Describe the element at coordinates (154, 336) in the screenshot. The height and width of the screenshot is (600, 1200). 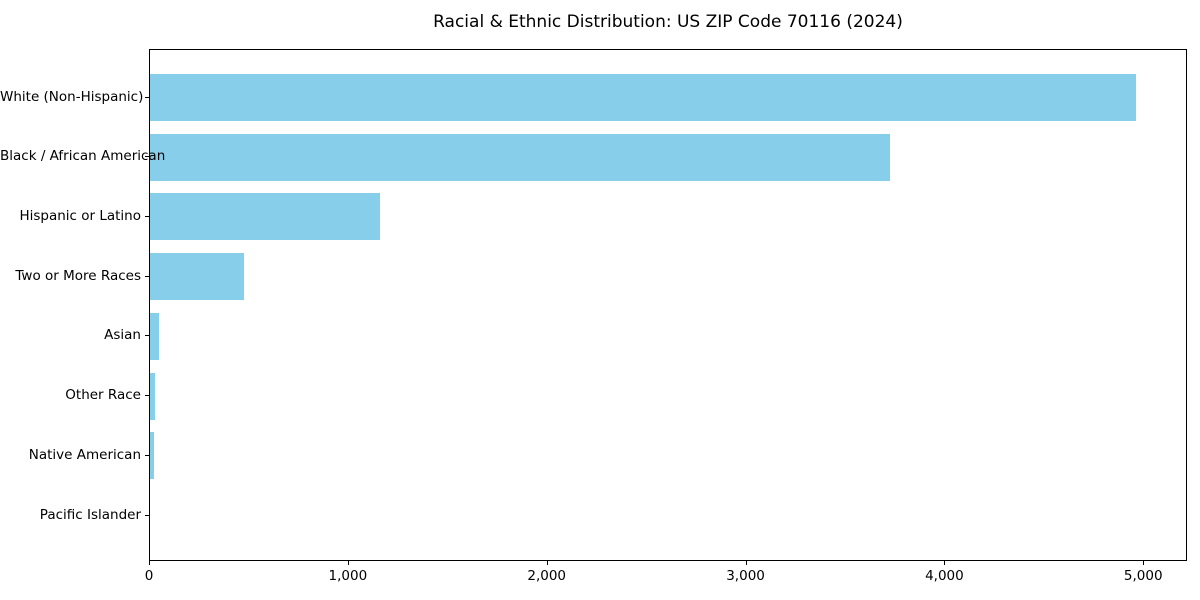
I see `bar-asian` at that location.